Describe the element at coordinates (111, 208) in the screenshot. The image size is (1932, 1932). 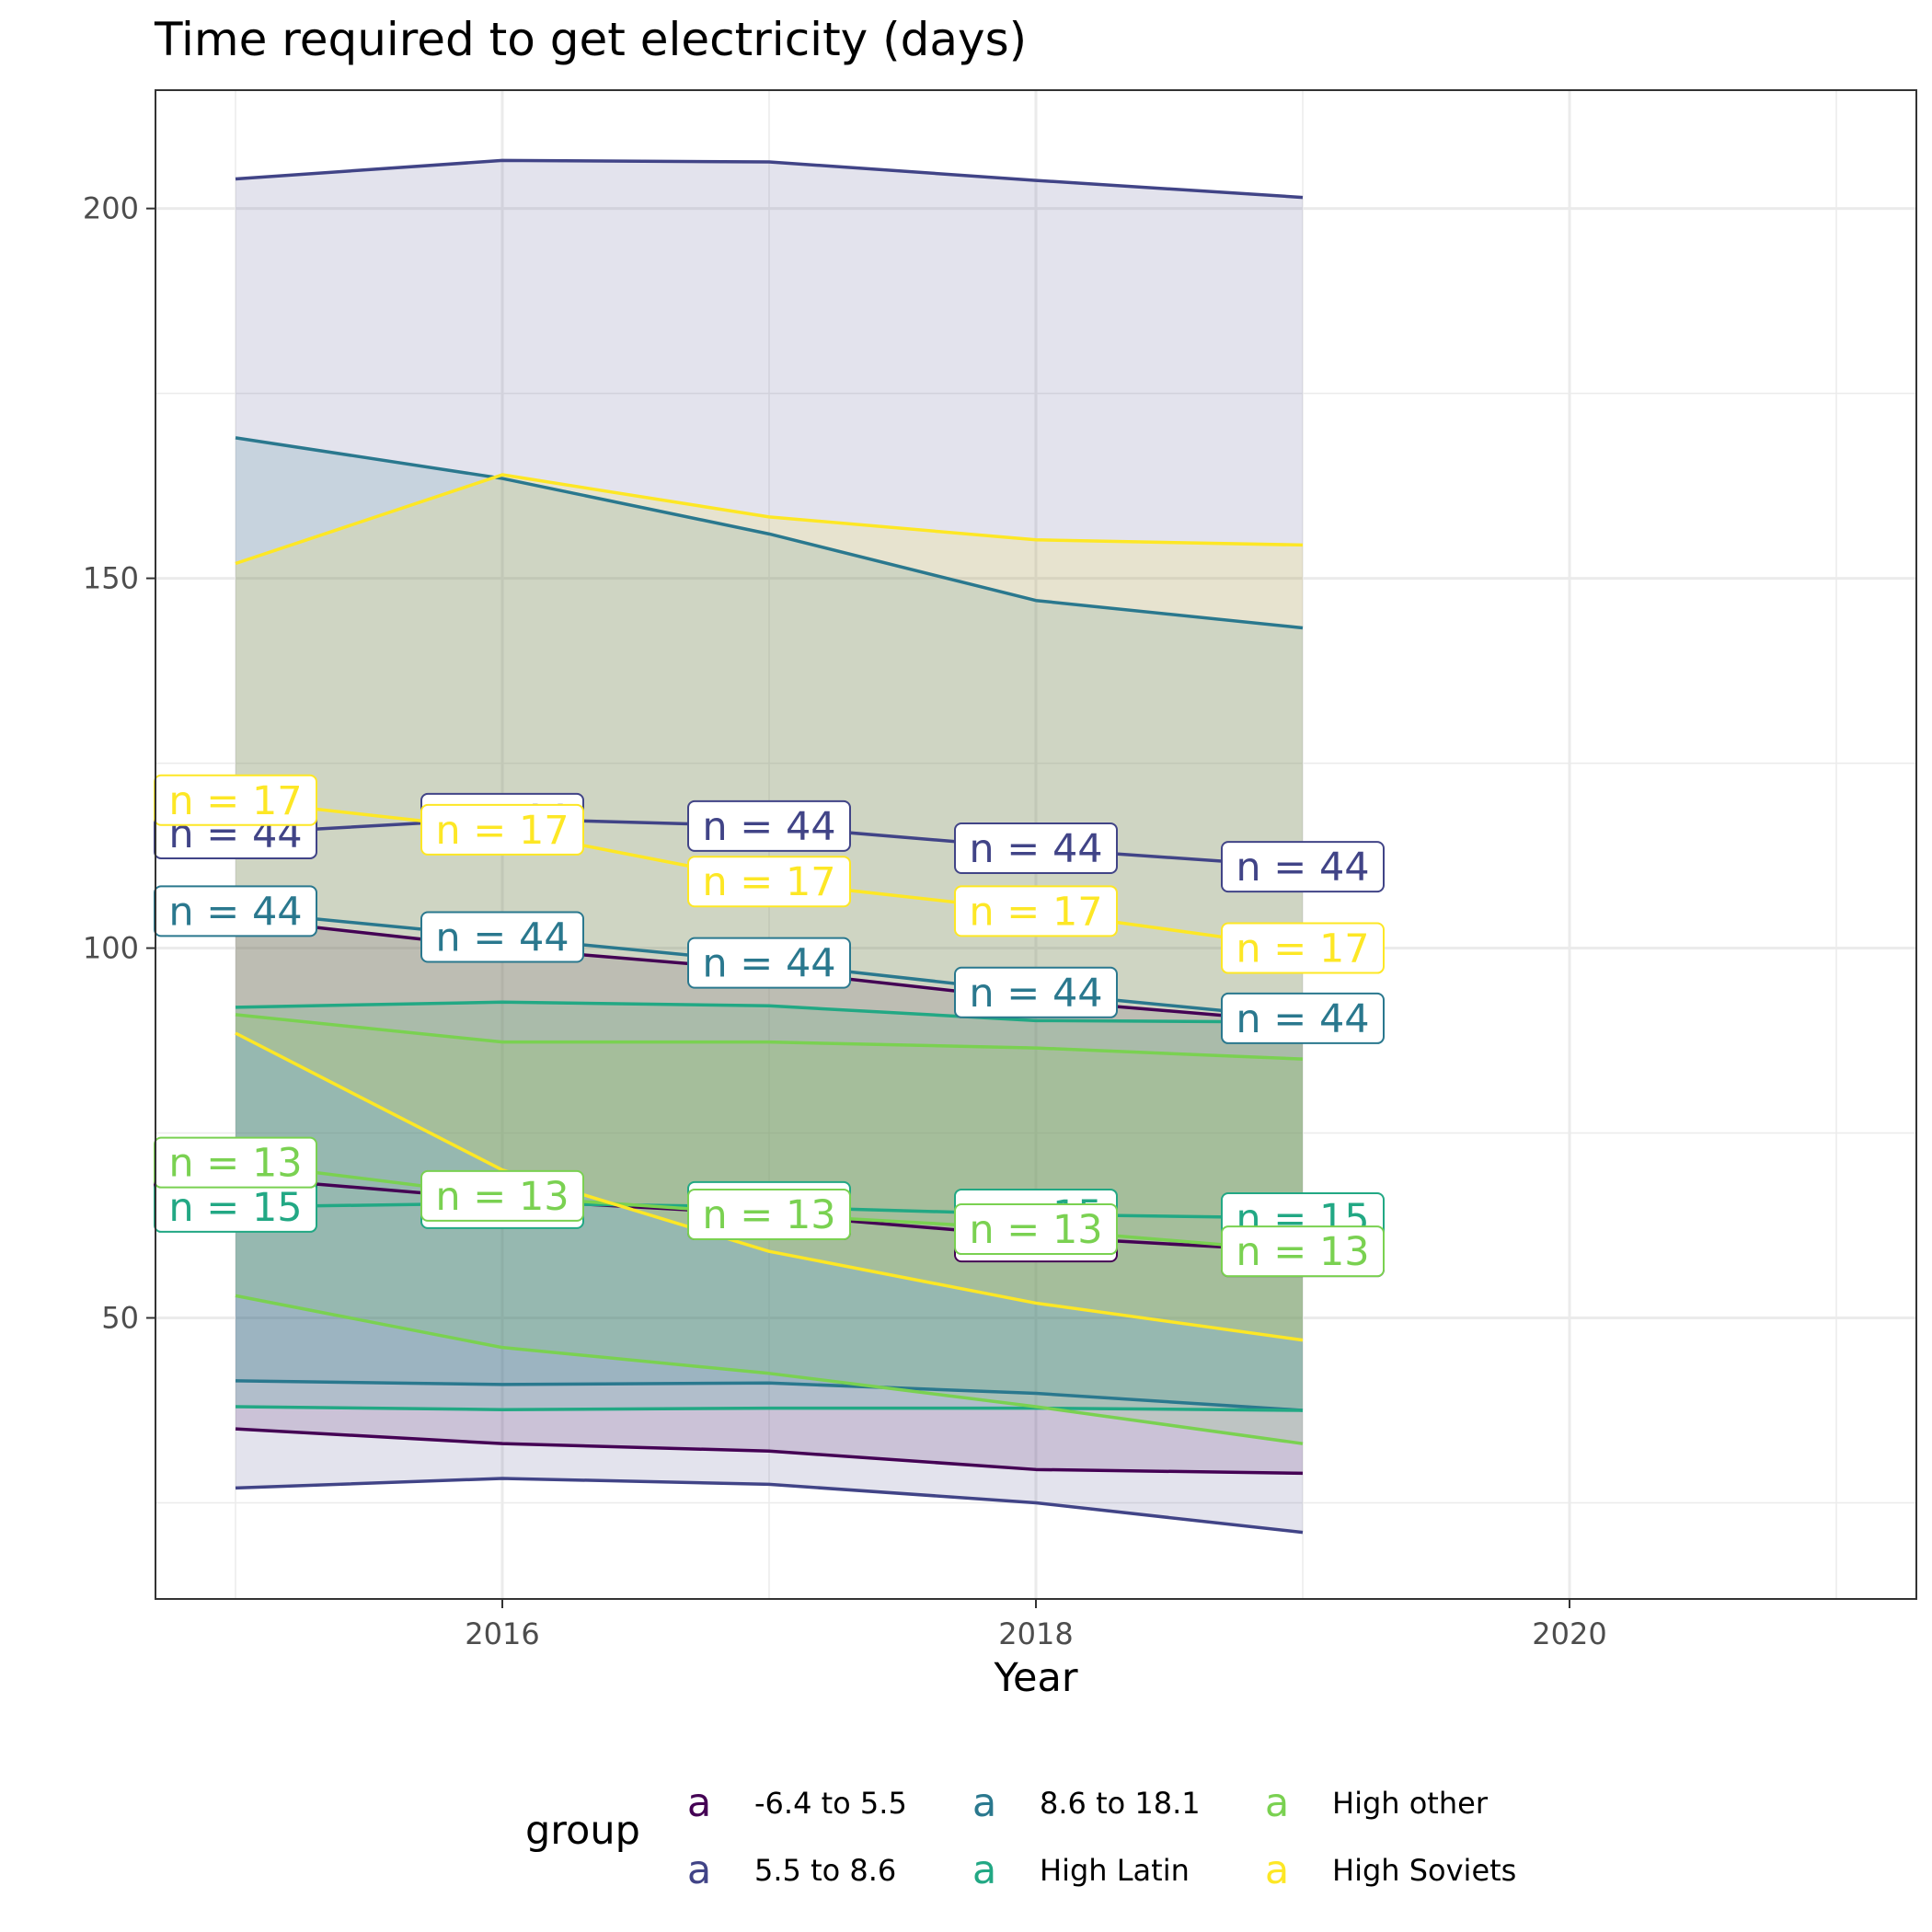
I see `y-tick-label: 200` at that location.